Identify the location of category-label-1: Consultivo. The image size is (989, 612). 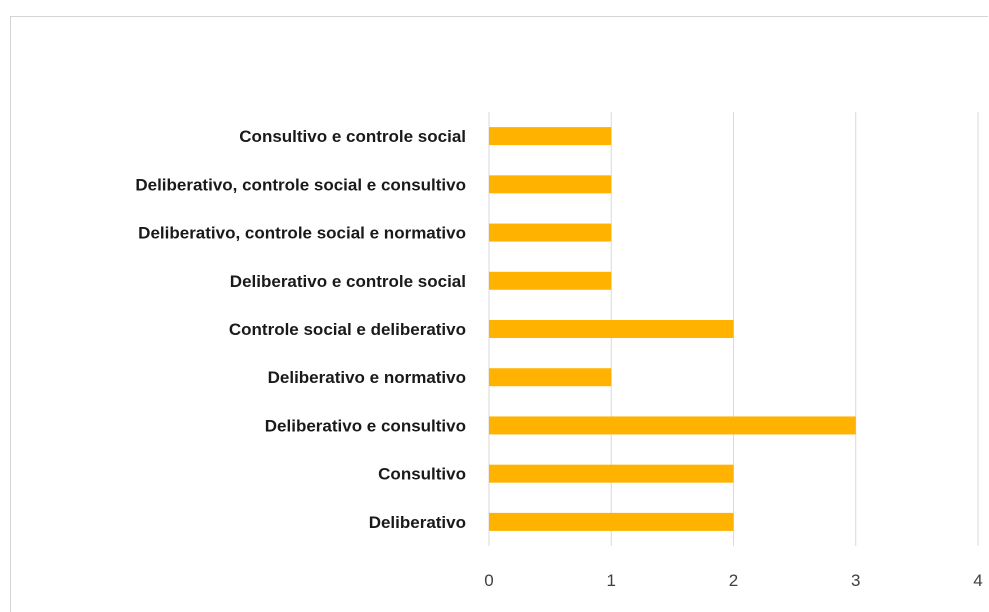
(422, 474).